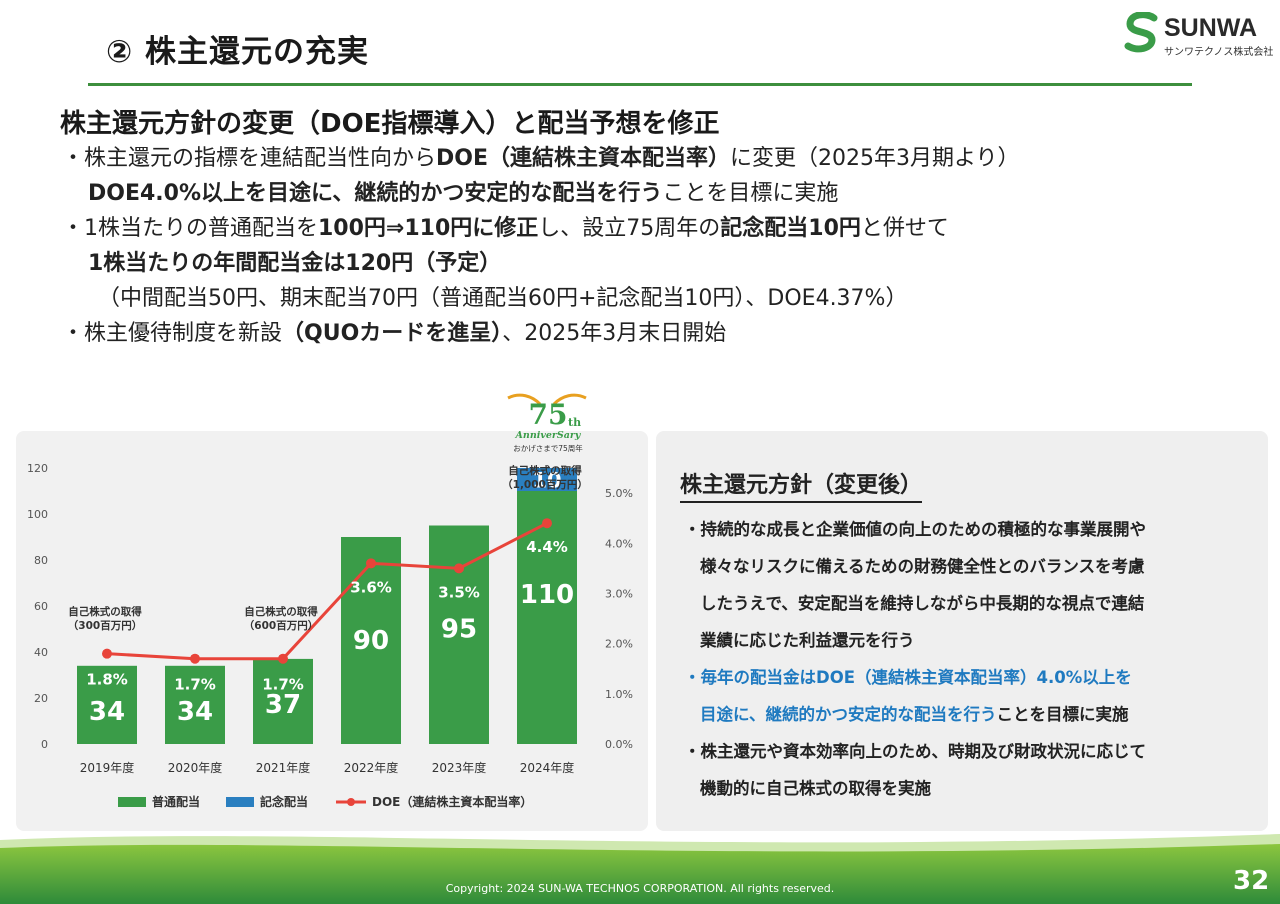 This screenshot has height=904, width=1280. Describe the element at coordinates (629, 228) in the screenshot. I see `line3-mid: し、設立75周年の` at that location.